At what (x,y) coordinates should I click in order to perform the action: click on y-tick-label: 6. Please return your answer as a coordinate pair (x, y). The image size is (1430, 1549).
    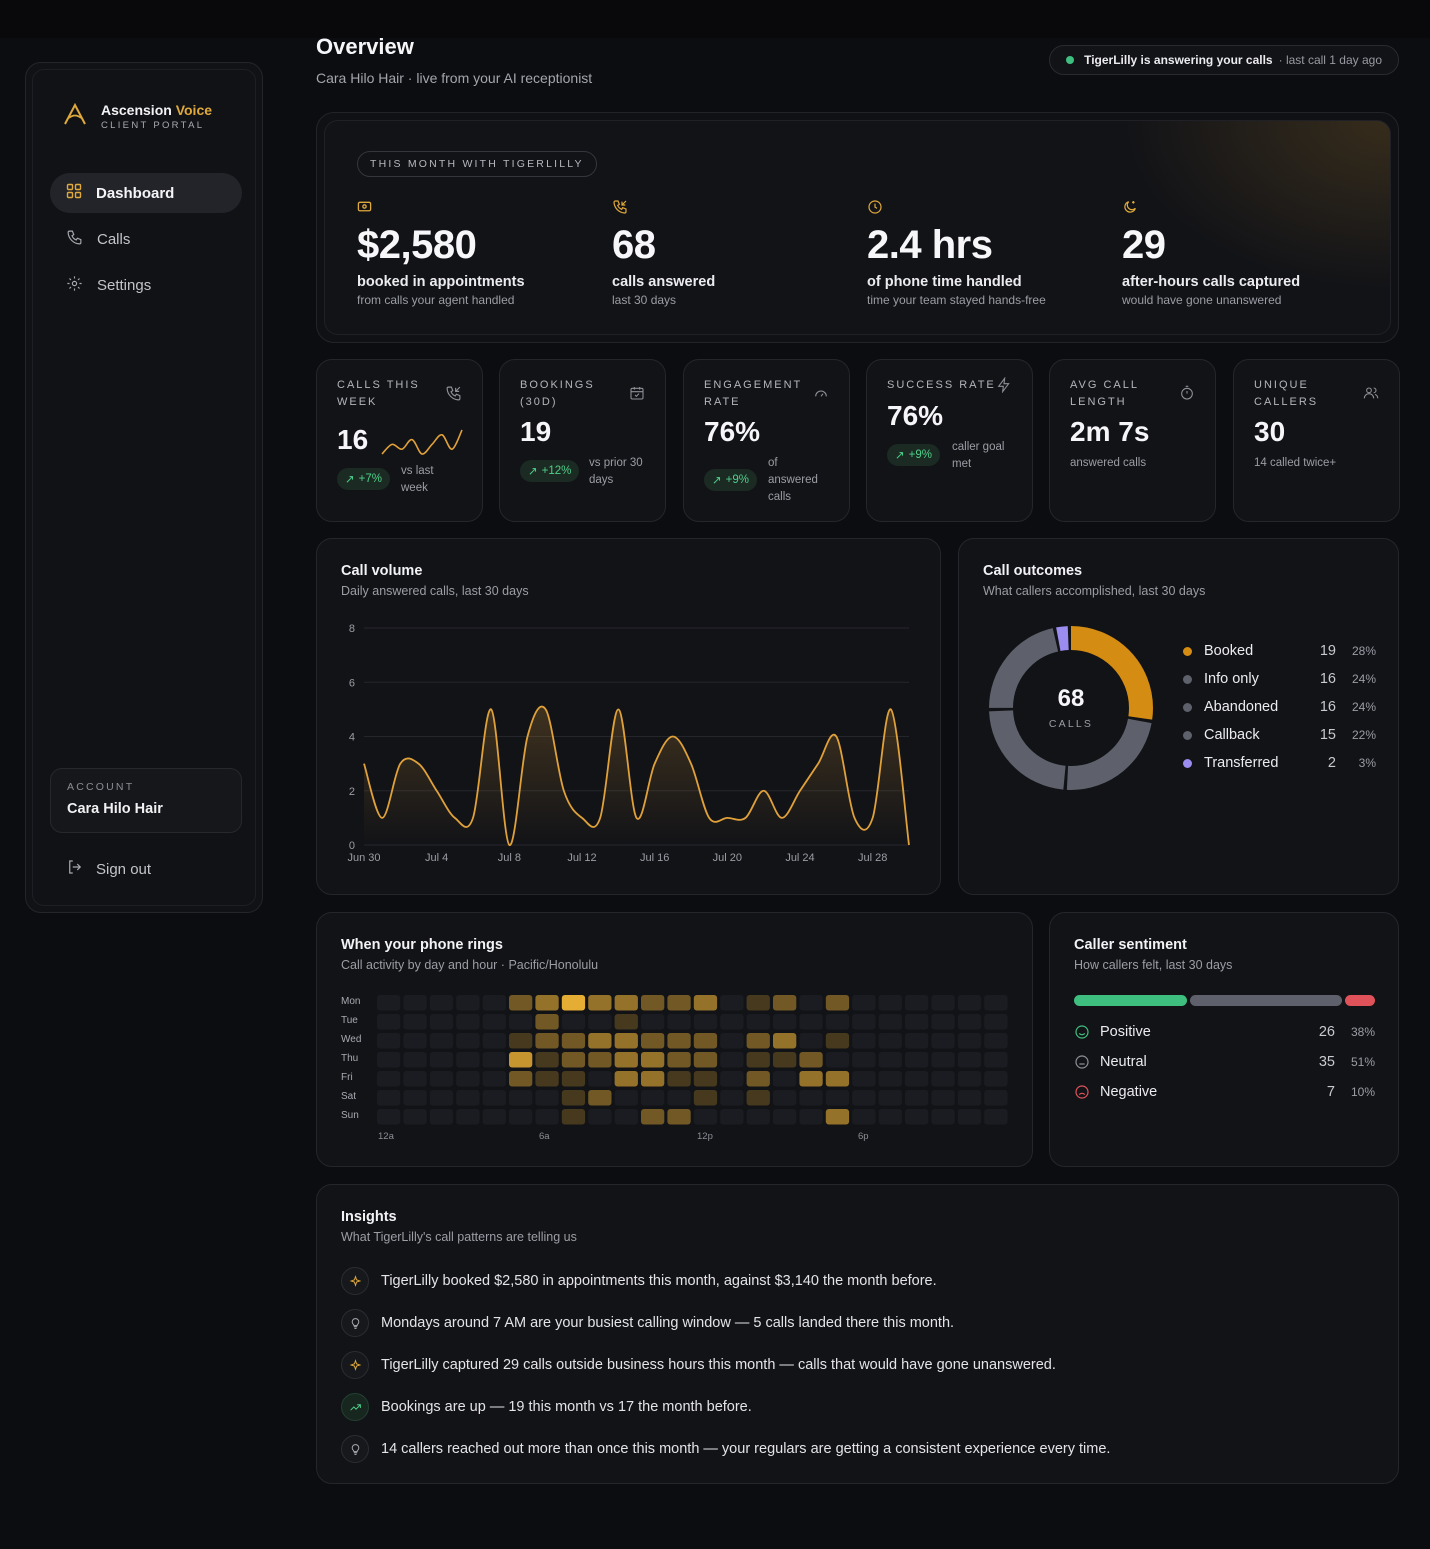
    Looking at the image, I should click on (352, 683).